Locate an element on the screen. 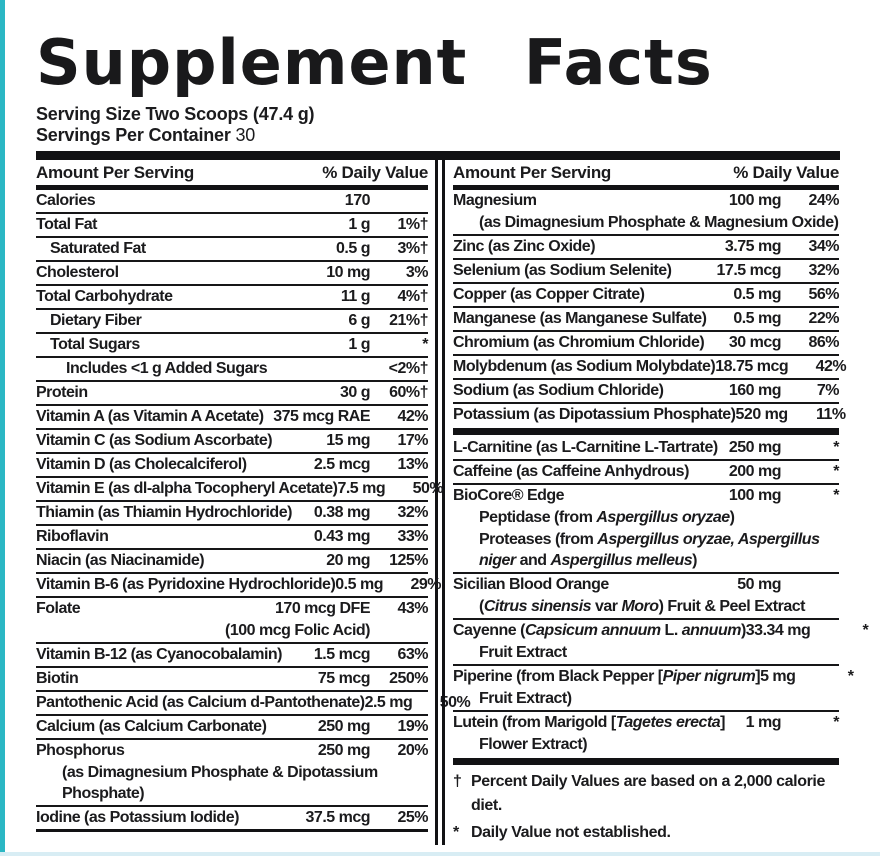 The width and height of the screenshot is (880, 856). row-line: Chromium (as Chromium Chloride) 30 mcg 86% is located at coordinates (646, 343).